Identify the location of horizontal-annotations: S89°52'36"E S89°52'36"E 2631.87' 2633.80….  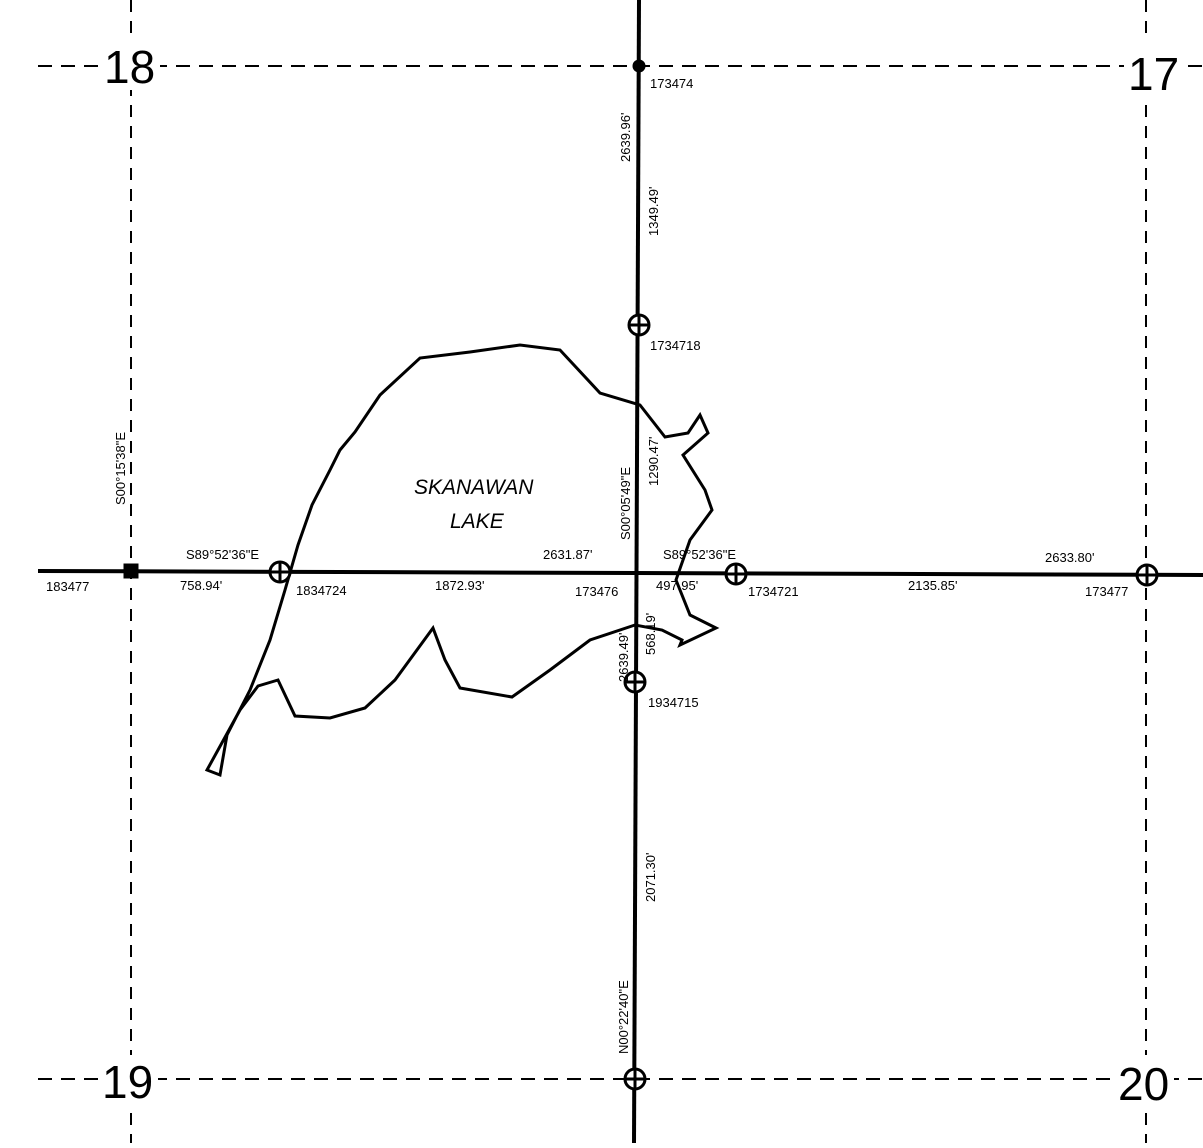
(637, 570).